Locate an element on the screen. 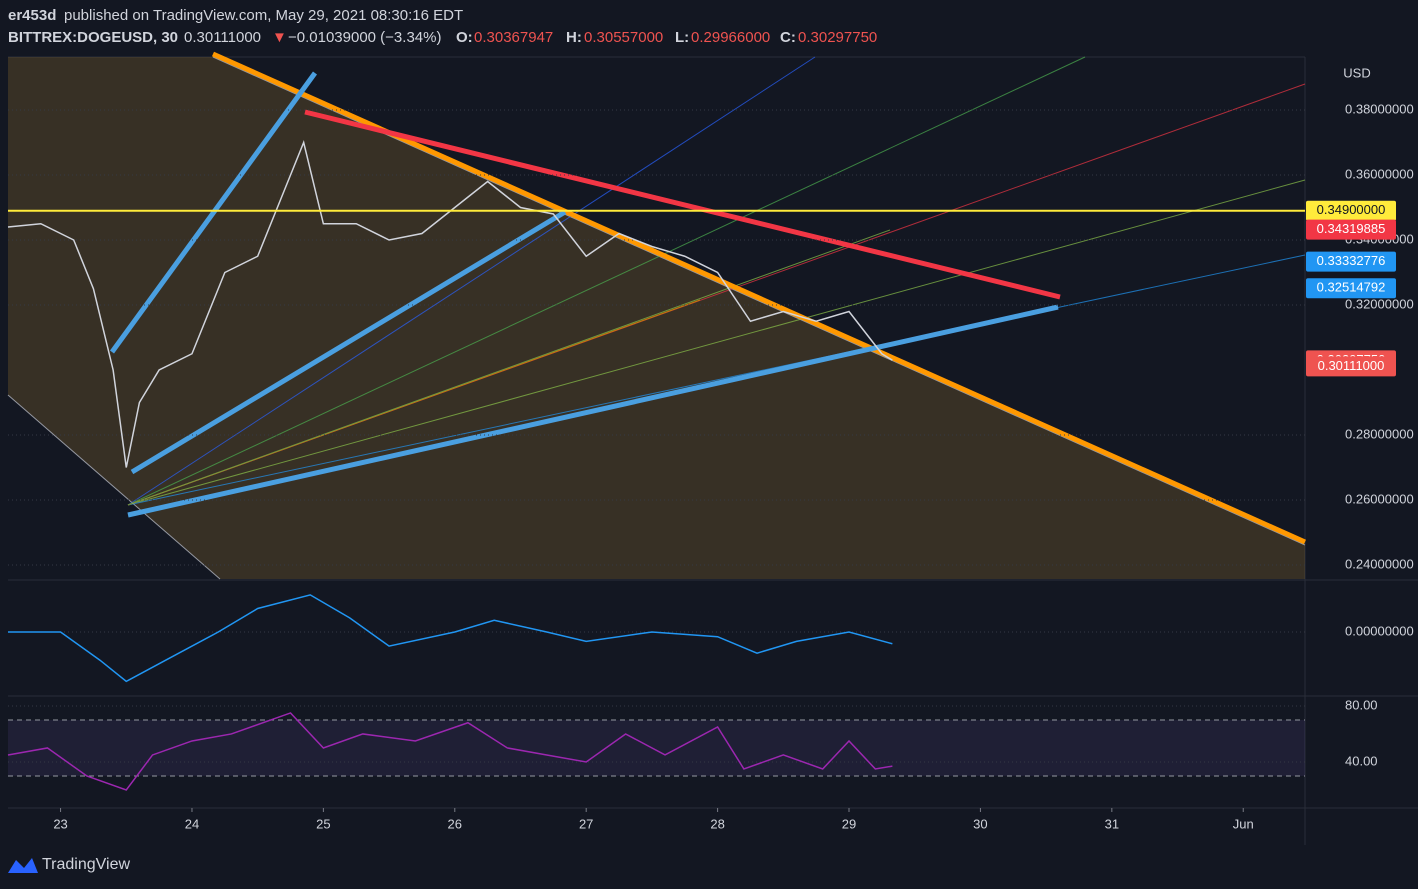 The width and height of the screenshot is (1418, 889). x-tick-label: 23 is located at coordinates (60, 823).